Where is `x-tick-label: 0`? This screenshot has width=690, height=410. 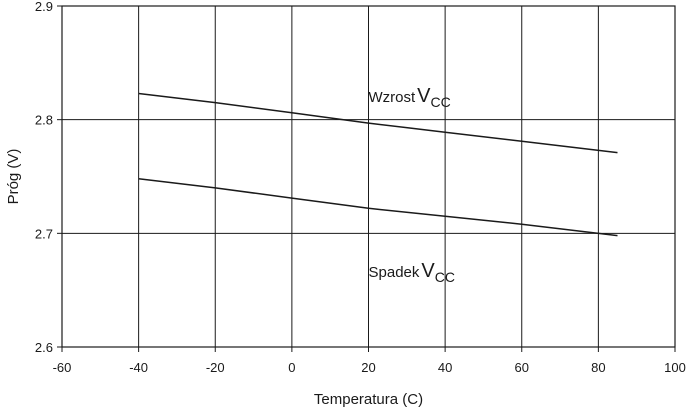 x-tick-label: 0 is located at coordinates (291, 367).